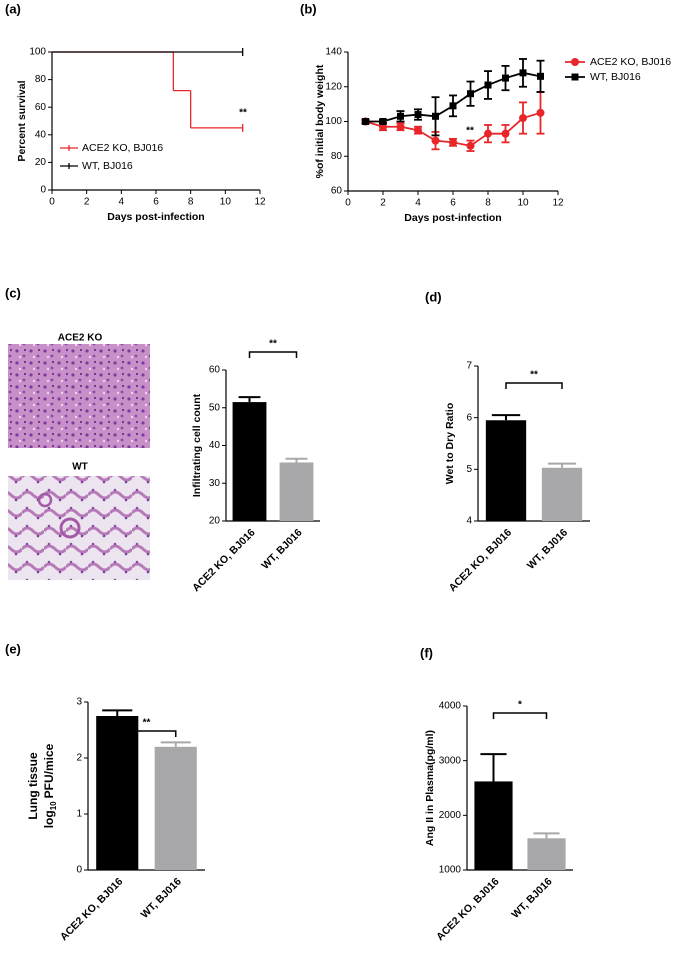 The image size is (685, 964). I want to click on legend-label: ACE2 KO, BJ016, so click(630, 62).